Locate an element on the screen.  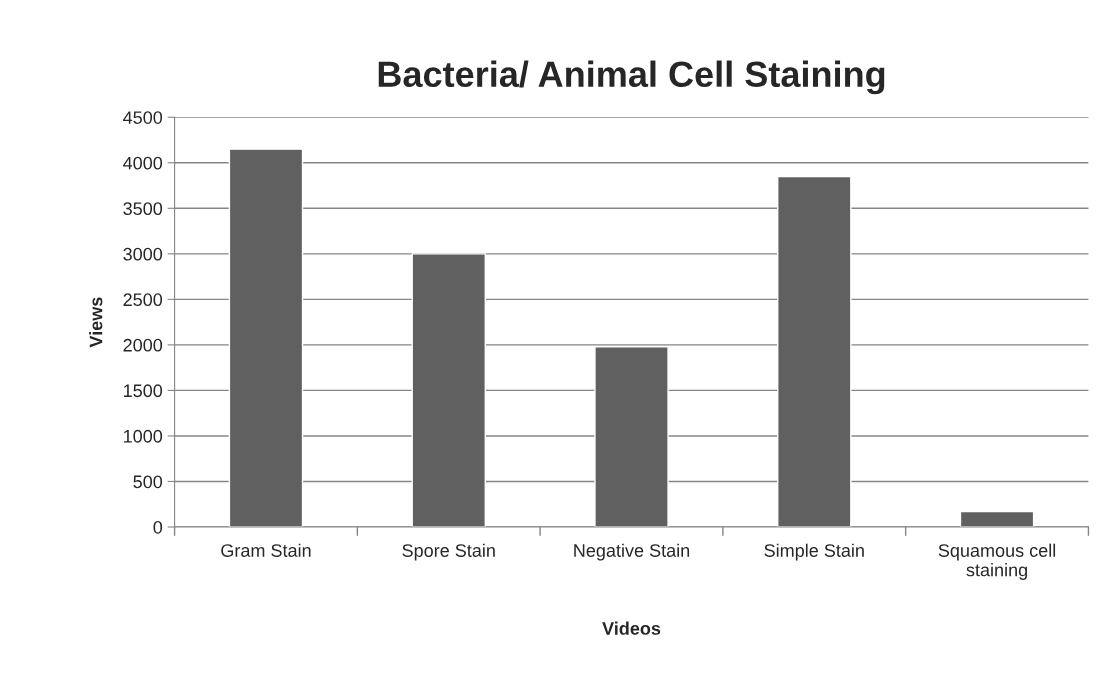
y-tick-label: 500 is located at coordinates (148, 482).